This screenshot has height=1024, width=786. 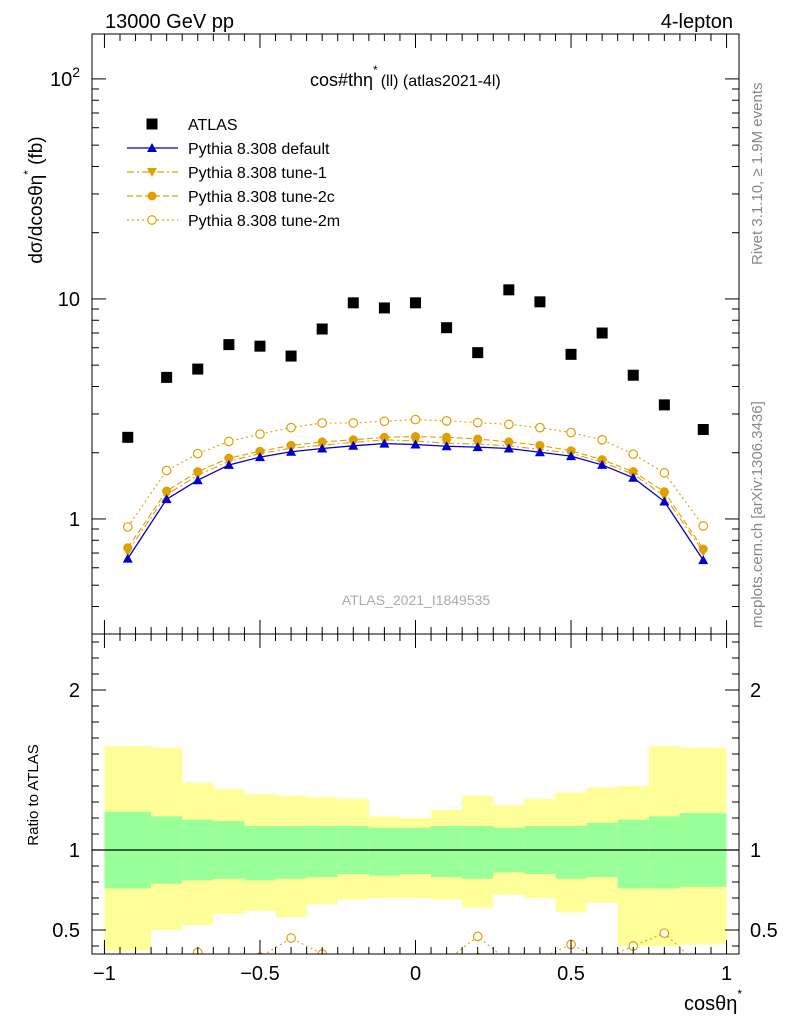 I want to click on x-tick-label: −1, so click(x=104, y=974).